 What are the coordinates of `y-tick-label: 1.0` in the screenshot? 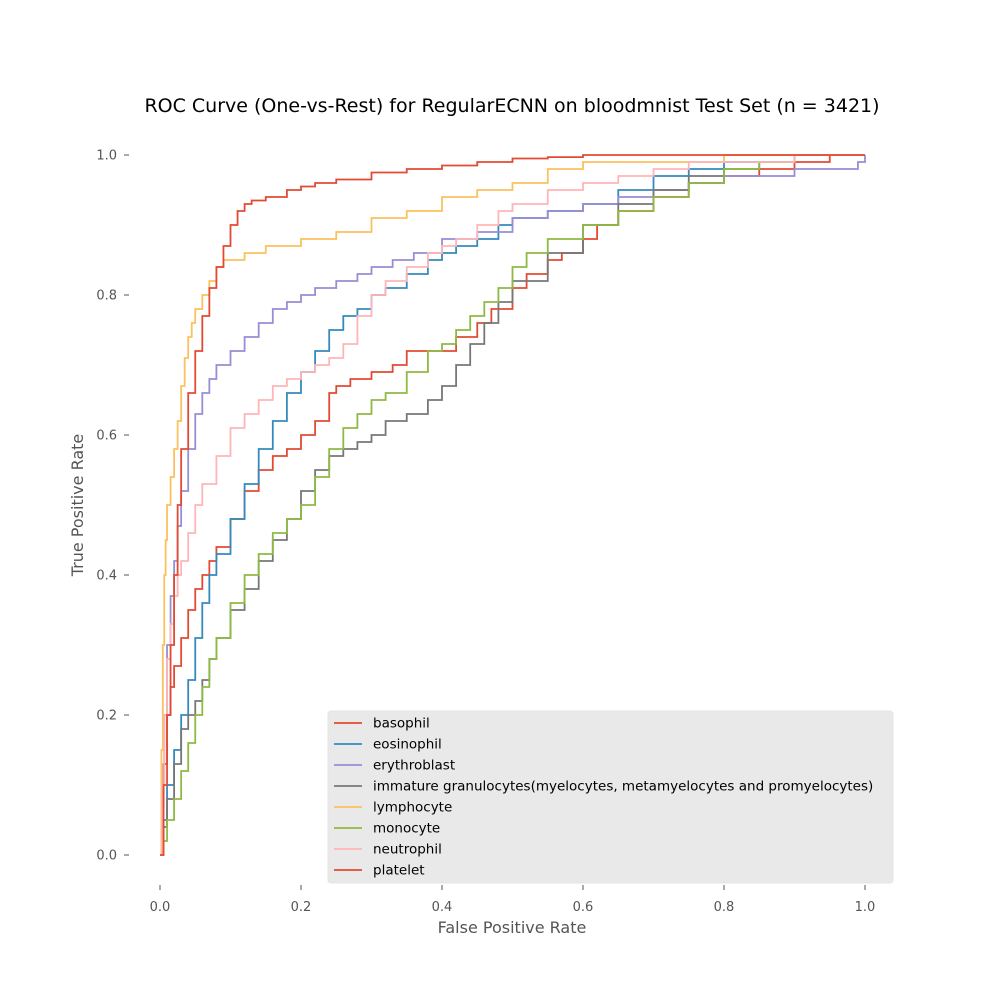 It's located at (106, 156).